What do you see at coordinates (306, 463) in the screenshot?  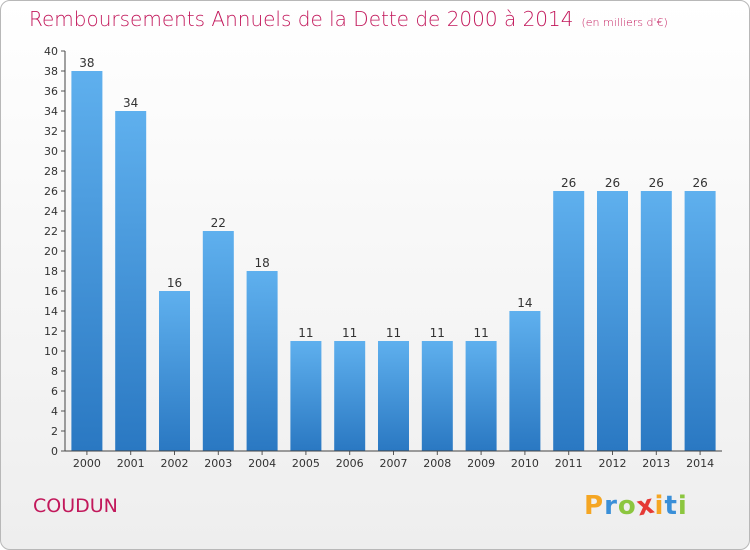 I see `x-tick-label: 2005` at bounding box center [306, 463].